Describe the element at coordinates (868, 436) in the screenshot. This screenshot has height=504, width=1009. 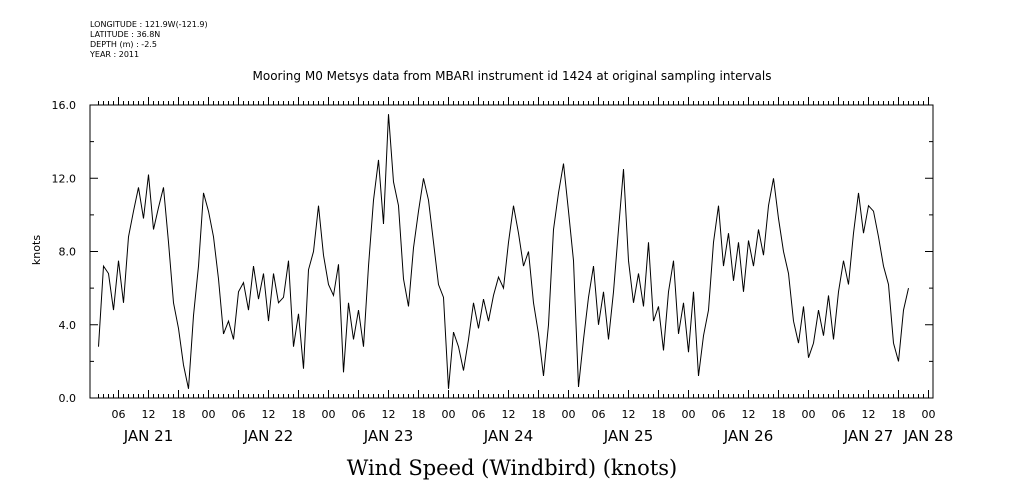
I see `x-date-label: JAN 27` at that location.